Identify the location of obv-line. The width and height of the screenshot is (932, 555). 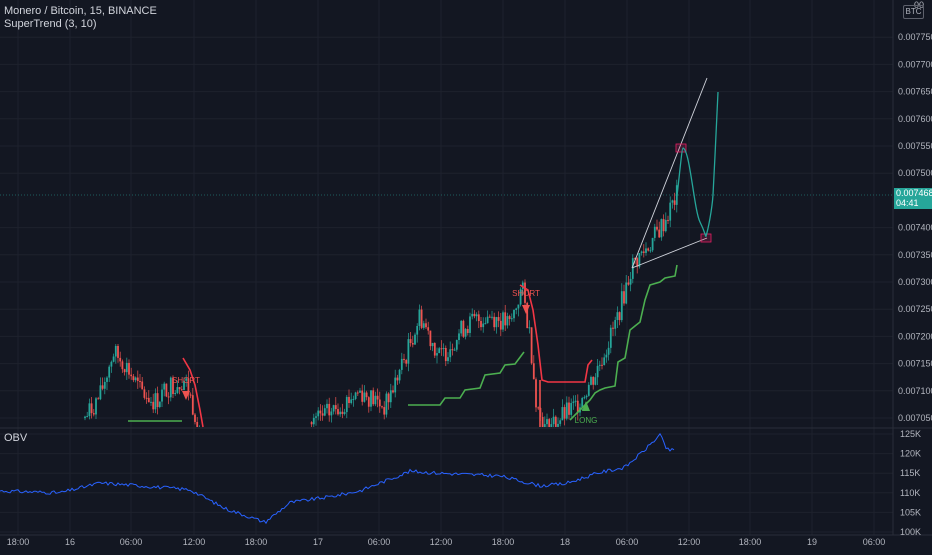
(337, 478).